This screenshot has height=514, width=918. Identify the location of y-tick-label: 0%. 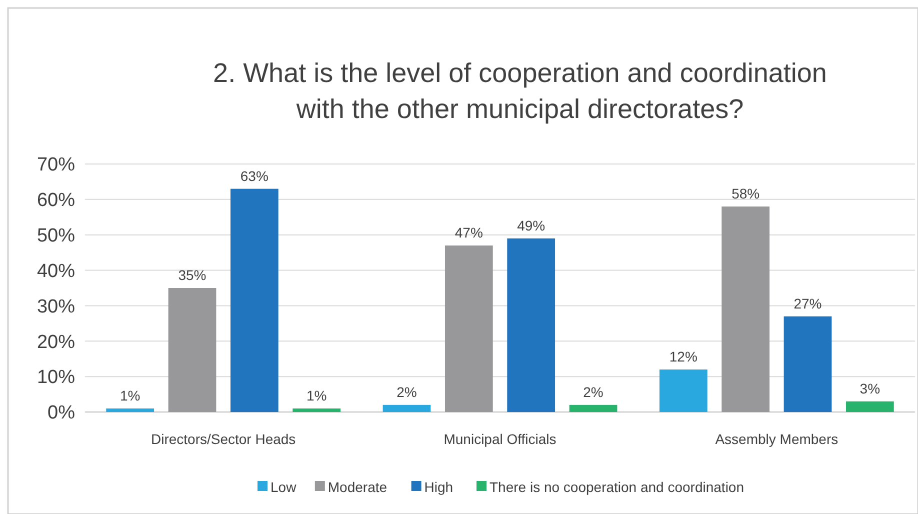
(62, 413).